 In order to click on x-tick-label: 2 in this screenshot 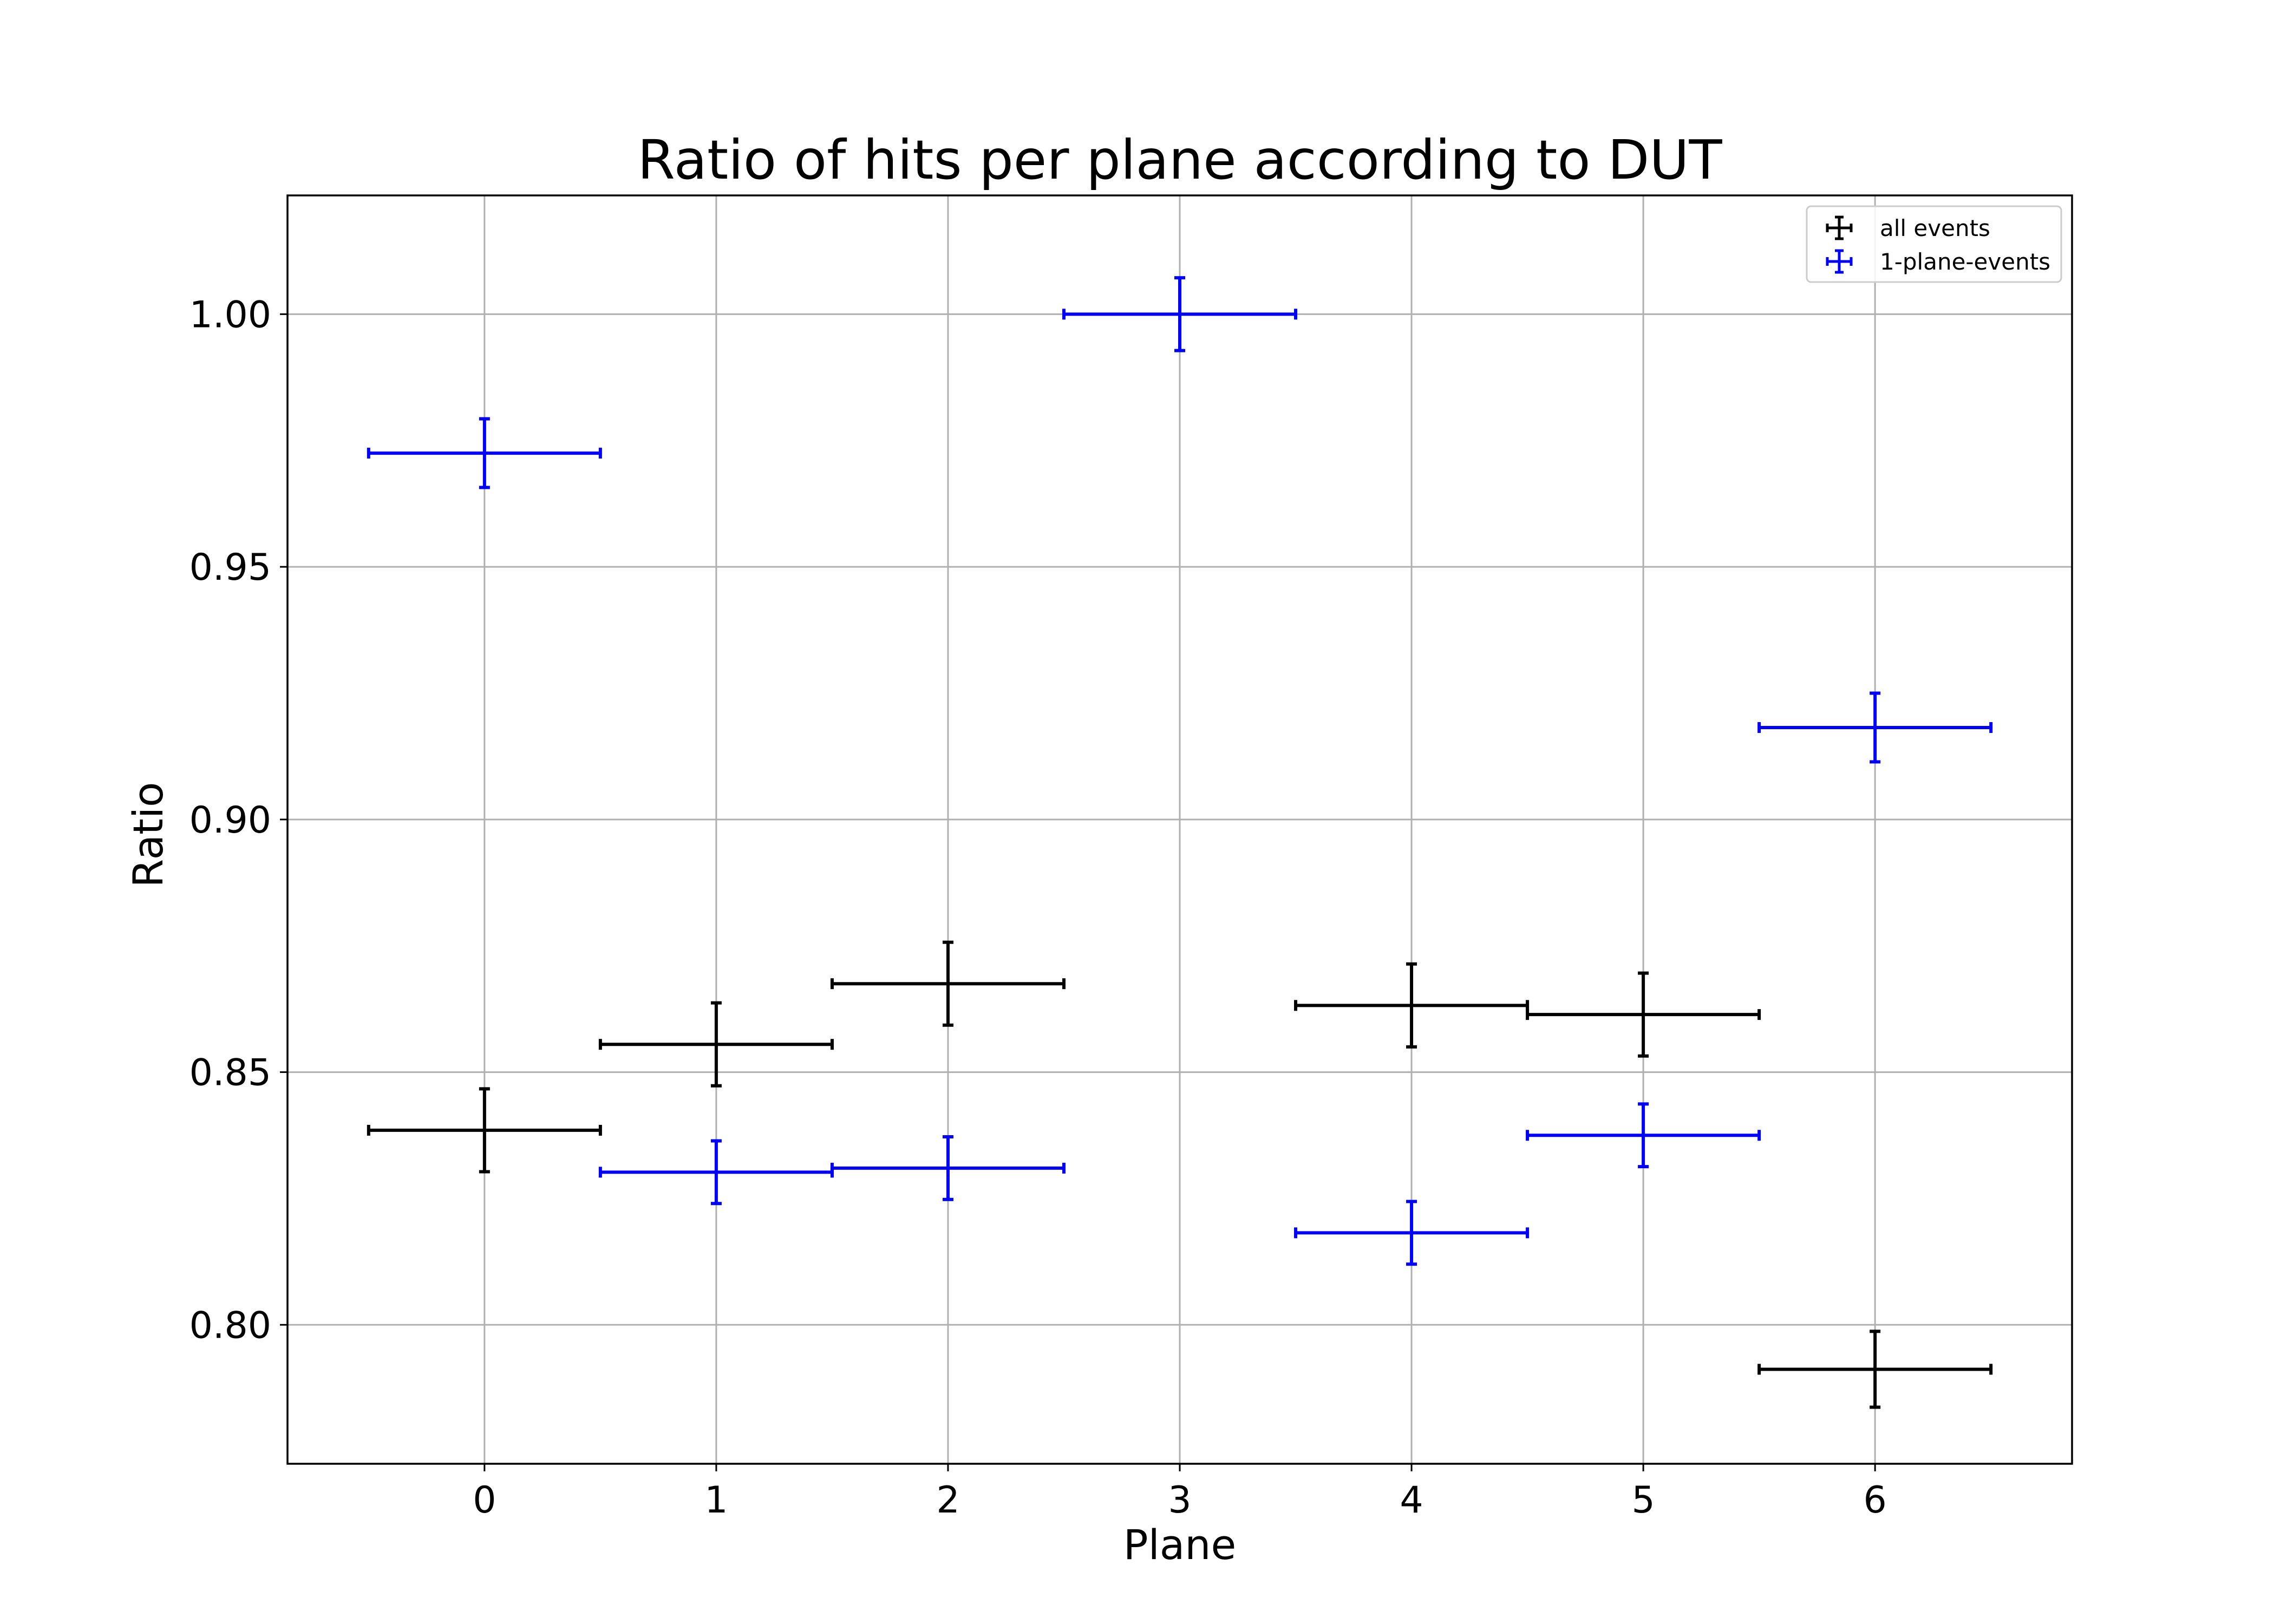, I will do `click(948, 1500)`.